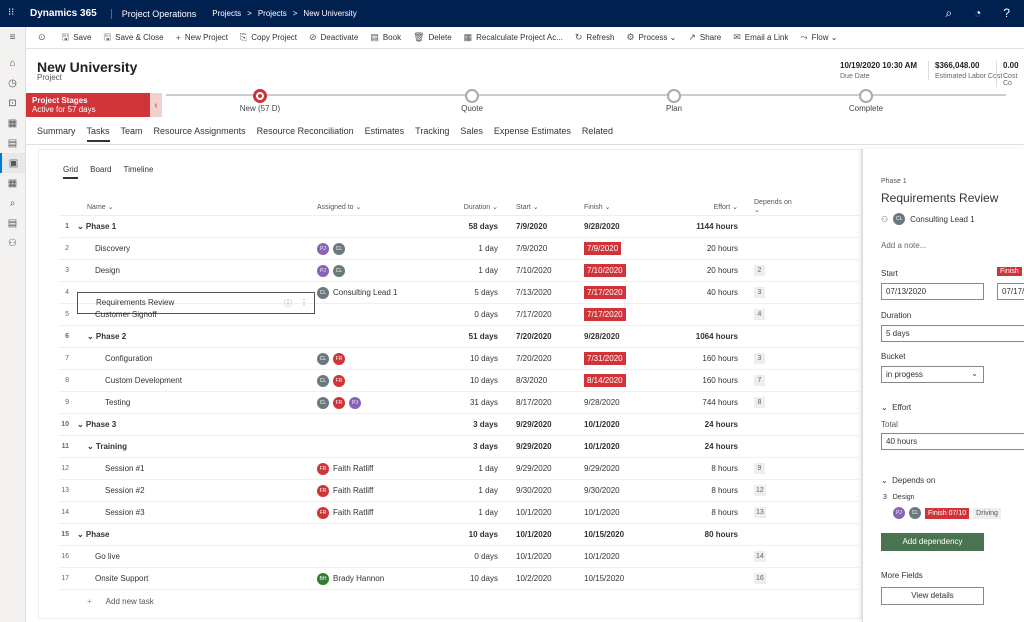  What do you see at coordinates (768, 490) in the screenshot?
I see `depends-cell: 12` at bounding box center [768, 490].